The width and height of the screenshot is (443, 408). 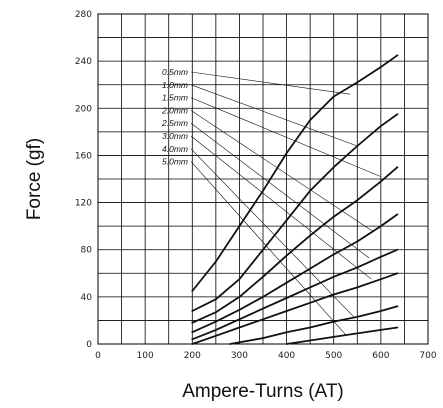 What do you see at coordinates (175, 162) in the screenshot?
I see `legend-label-5.0mm: 5.0mm` at bounding box center [175, 162].